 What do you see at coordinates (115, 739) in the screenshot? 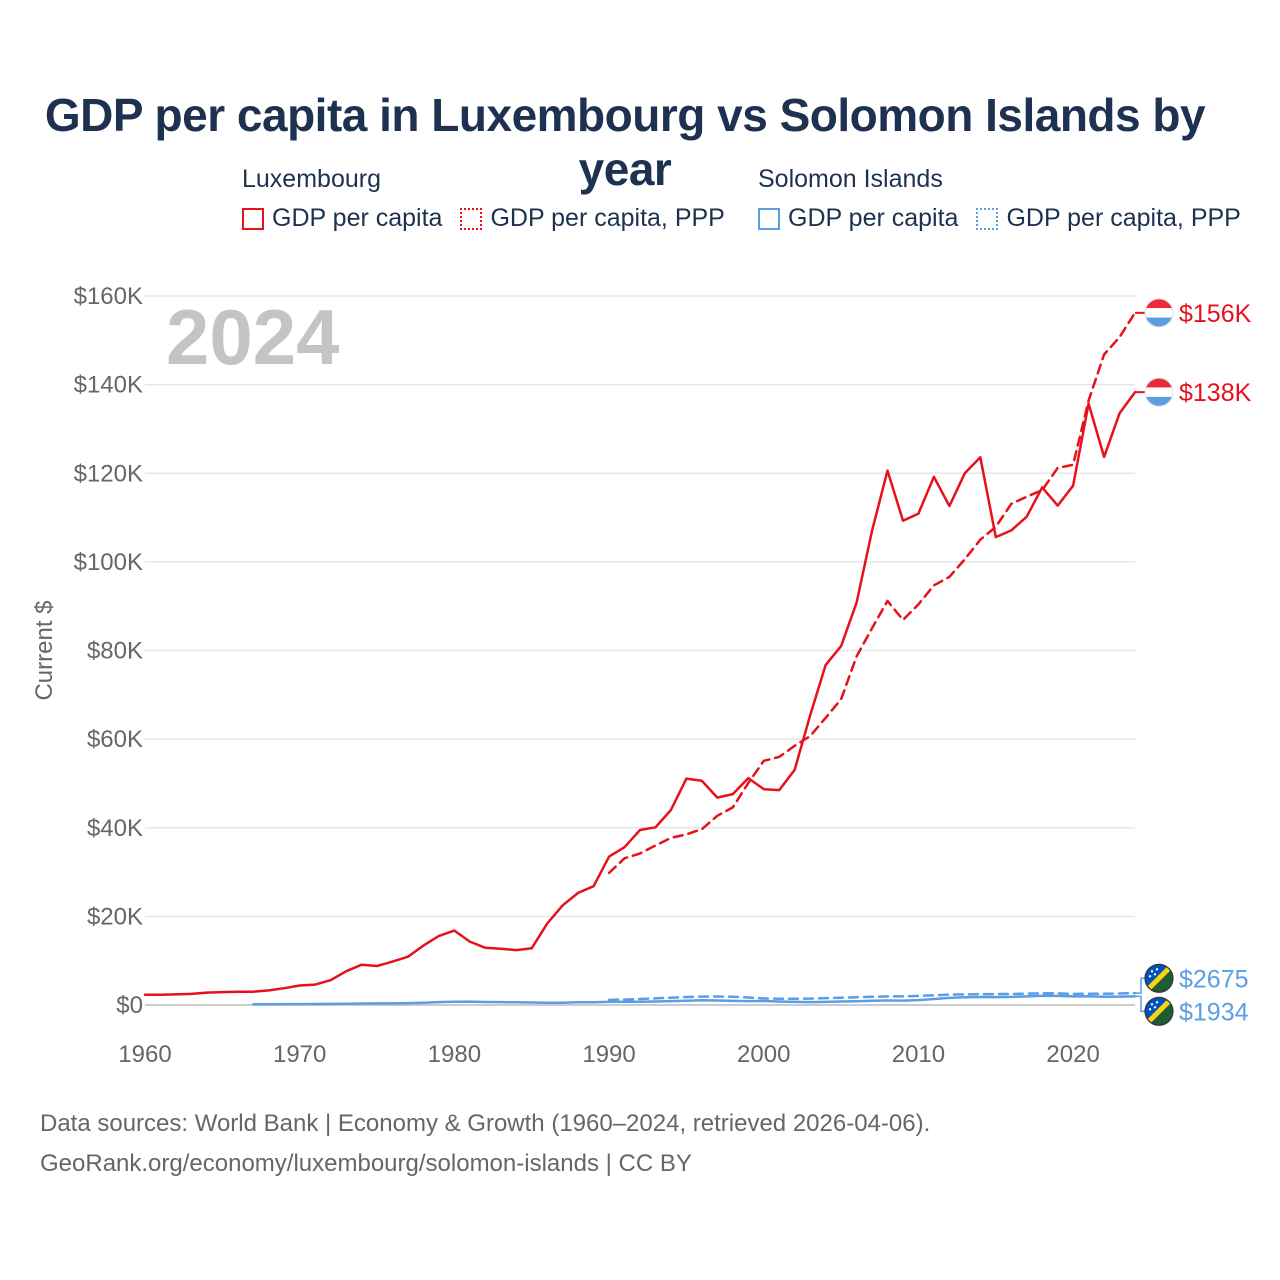
I see `y-tick-label: $60K` at bounding box center [115, 739].